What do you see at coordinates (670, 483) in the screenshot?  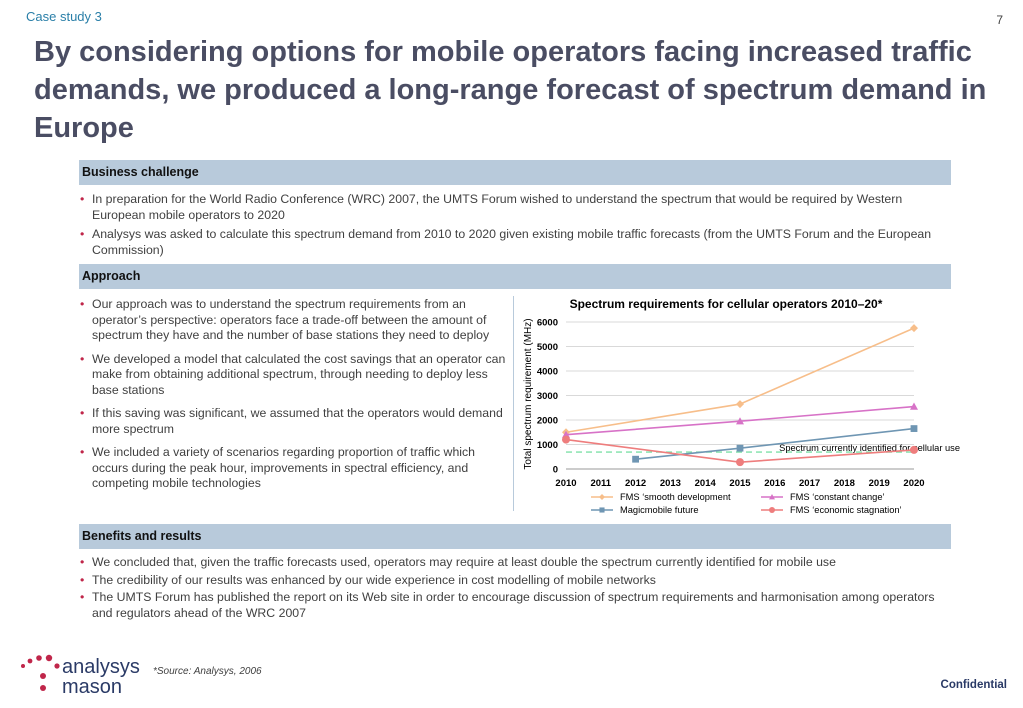 I see `chart-x-tick-label: 2013` at bounding box center [670, 483].